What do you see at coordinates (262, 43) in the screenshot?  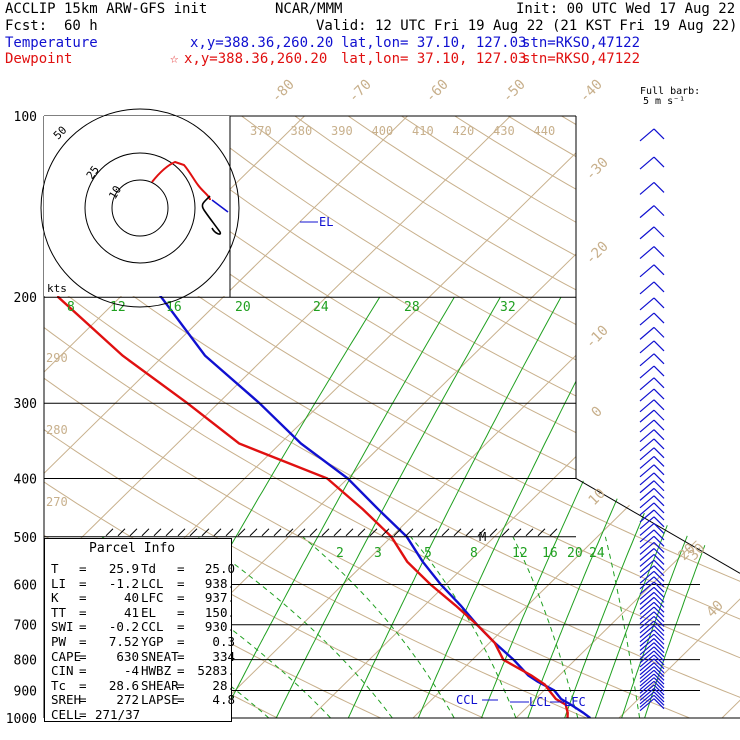 I see `temperature-xy: x,y=388.36,260.20` at bounding box center [262, 43].